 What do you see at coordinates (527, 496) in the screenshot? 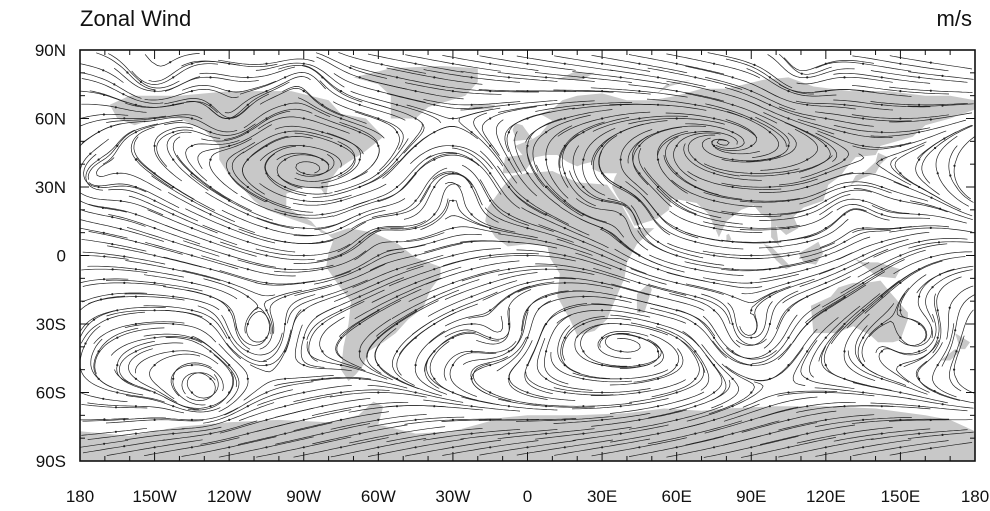
I see `x-tick-label: 0` at bounding box center [527, 496].